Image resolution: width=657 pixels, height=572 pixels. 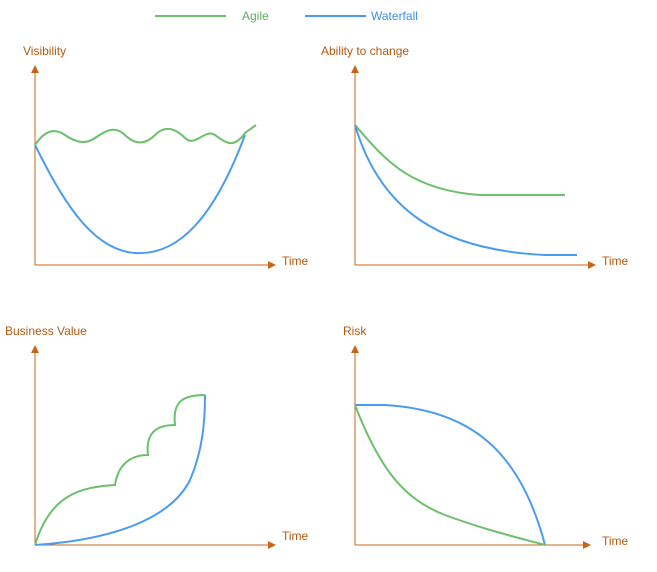 What do you see at coordinates (615, 261) in the screenshot?
I see `ability-xlabel: Time` at bounding box center [615, 261].